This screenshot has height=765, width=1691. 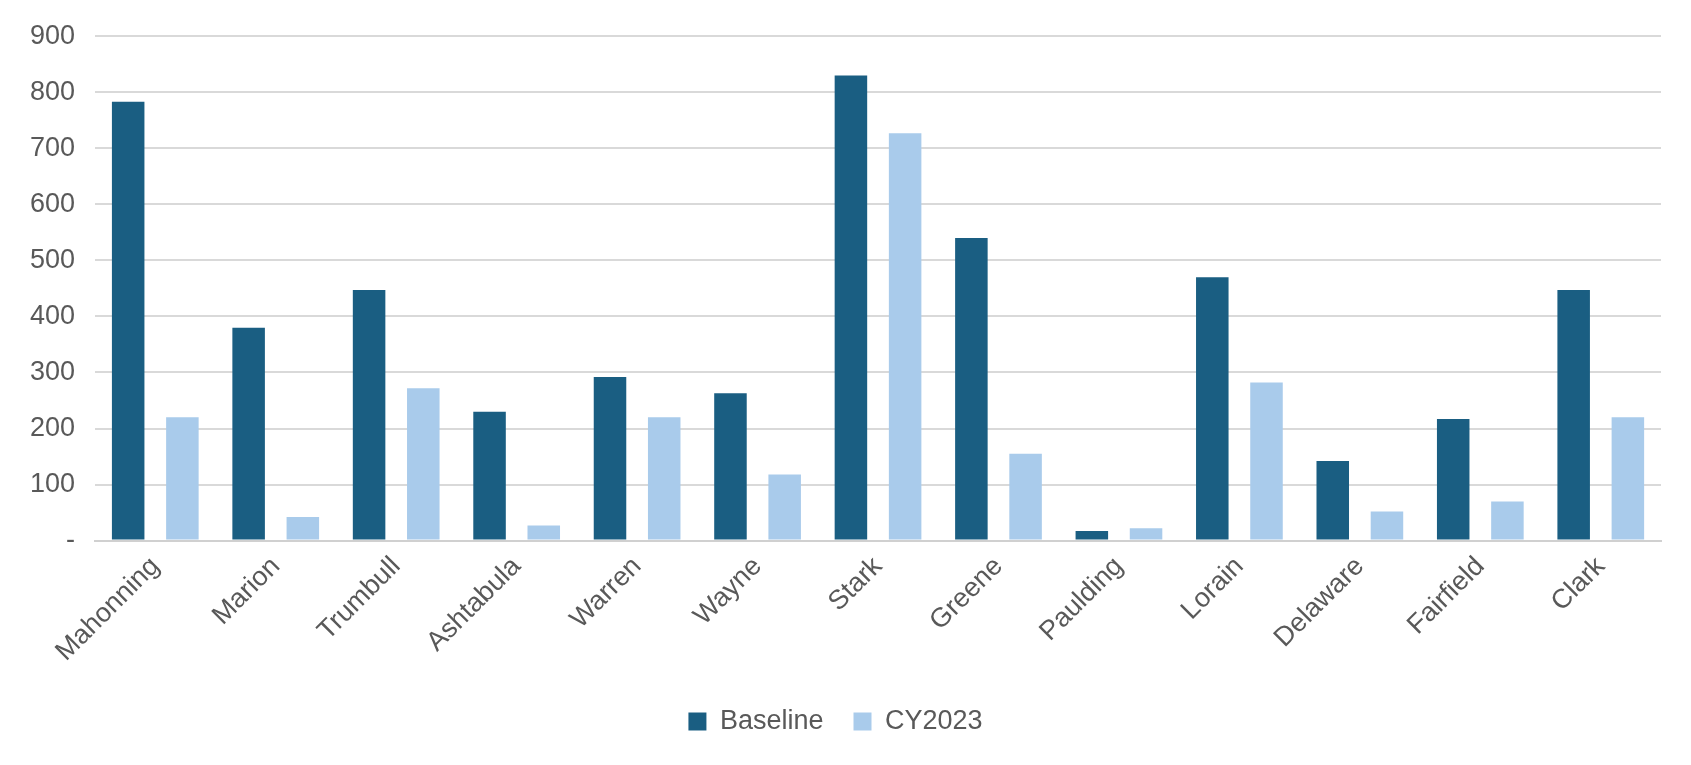 I want to click on legend-label: CY2023, so click(x=934, y=719).